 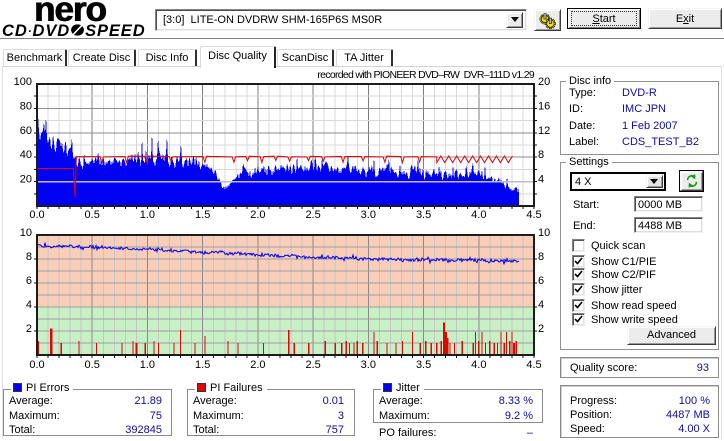 I want to click on svg-text: 12, so click(x=544, y=131).